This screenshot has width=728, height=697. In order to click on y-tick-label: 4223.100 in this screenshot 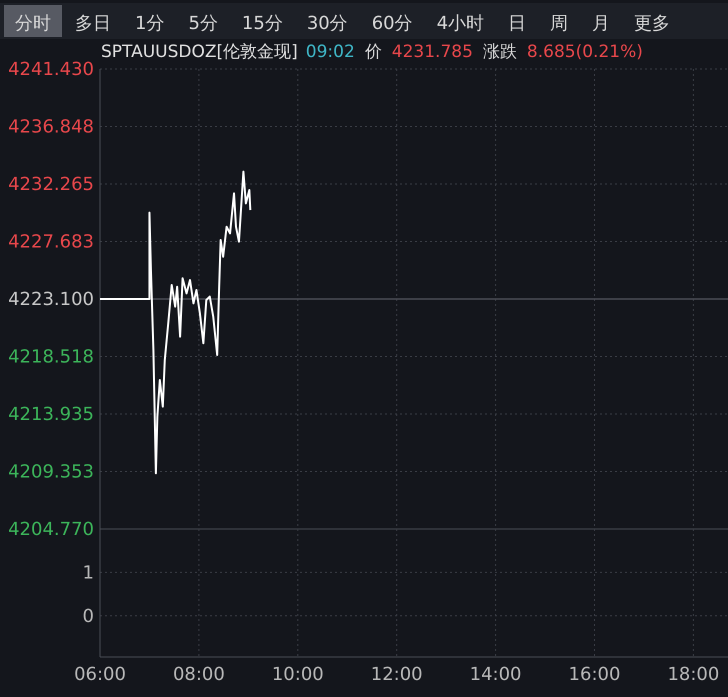, I will do `click(51, 299)`.